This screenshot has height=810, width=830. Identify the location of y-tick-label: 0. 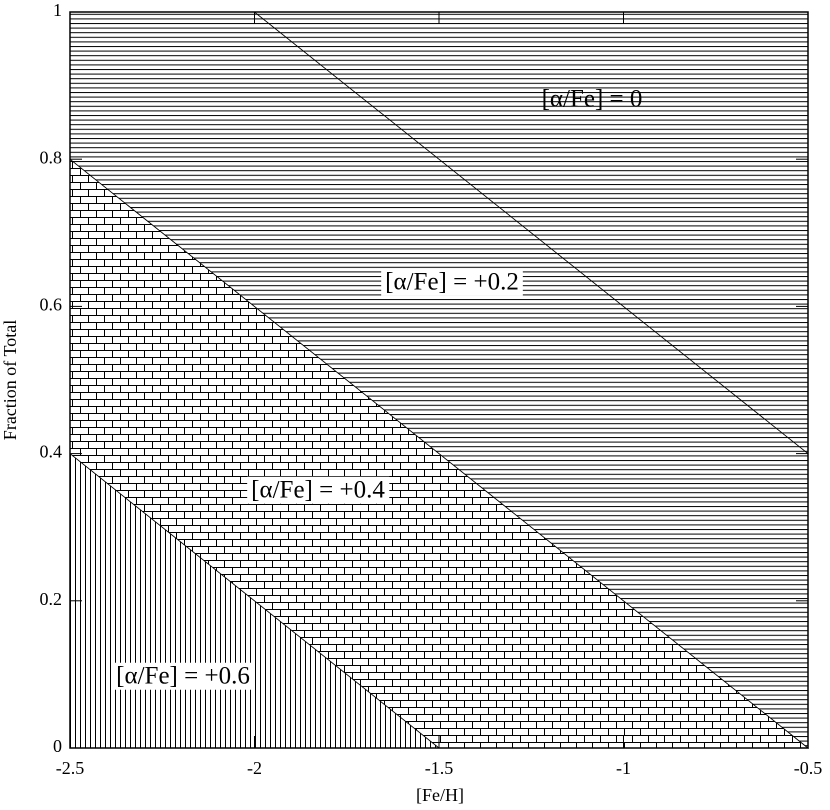
(57, 746).